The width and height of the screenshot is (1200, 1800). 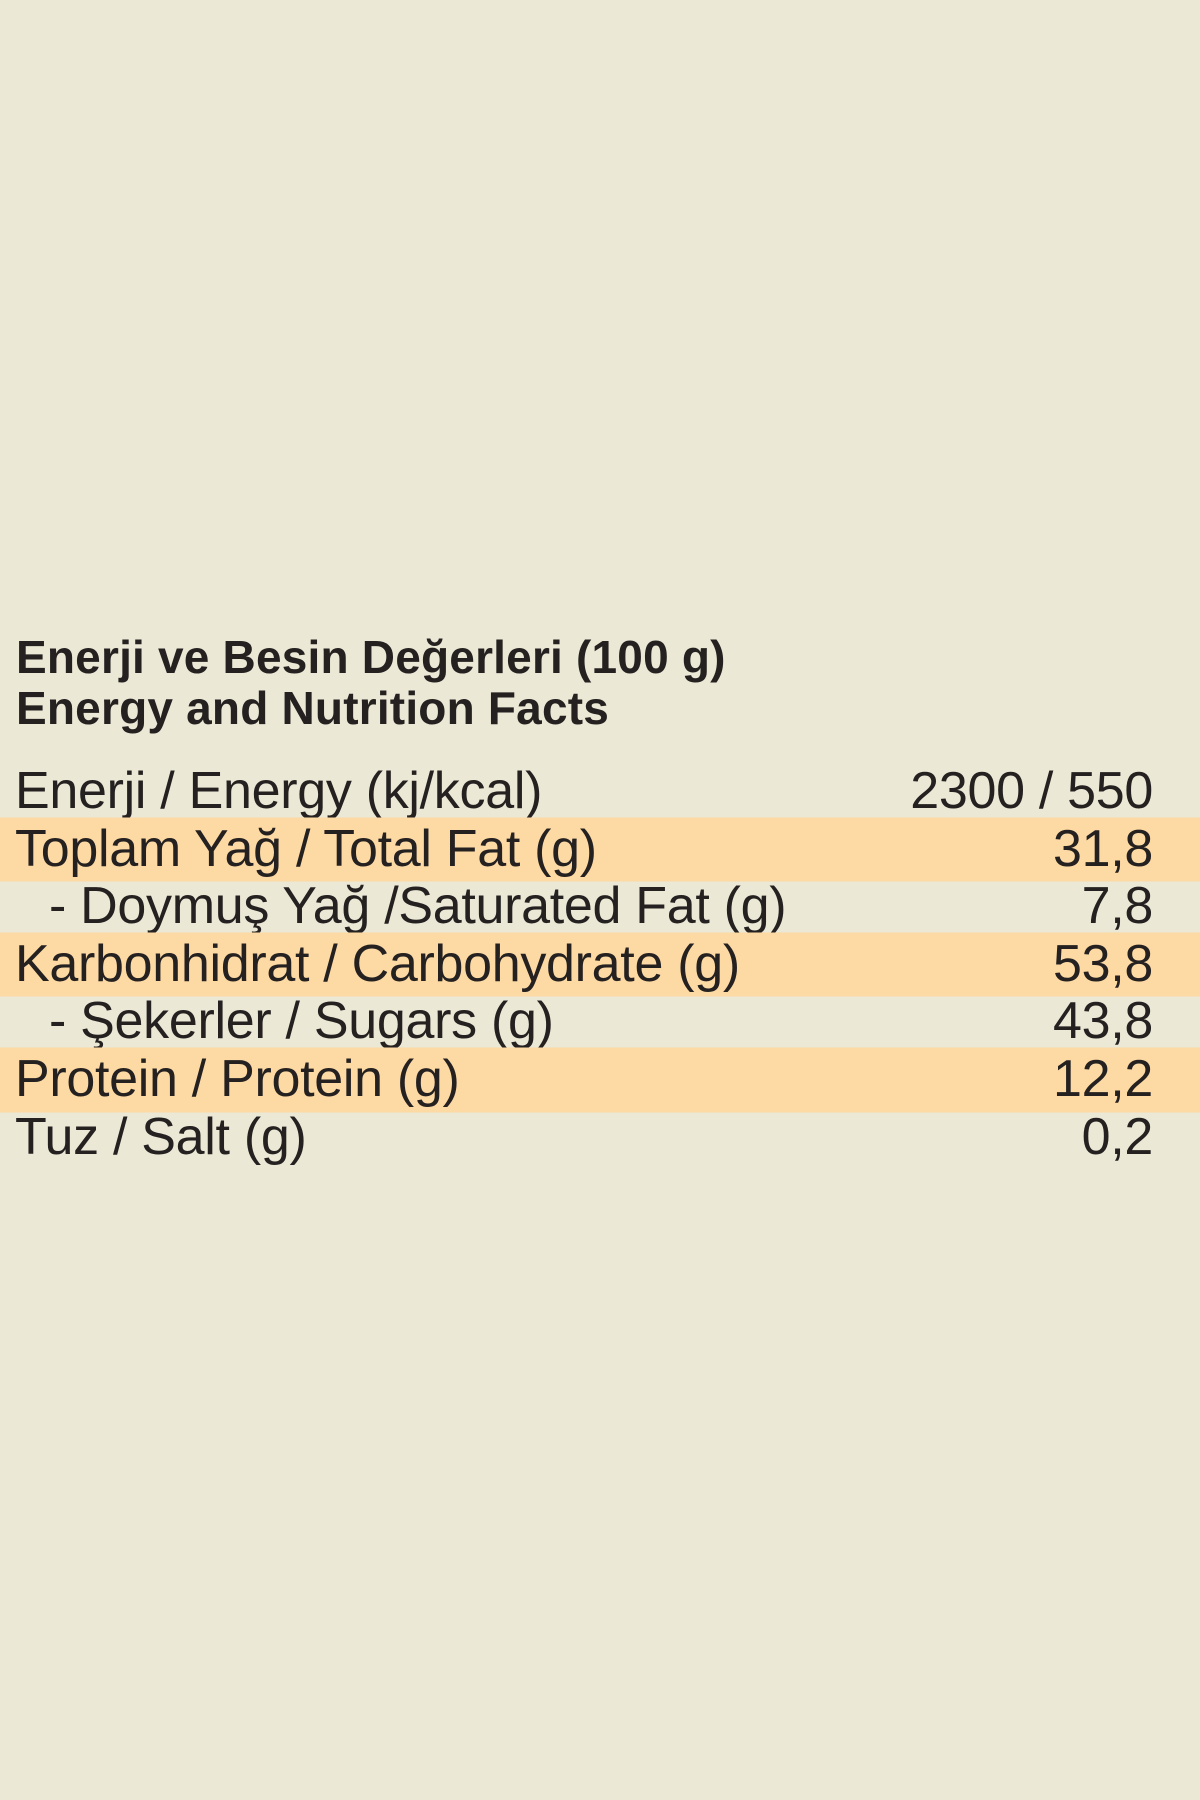 I want to click on row-label: Karbonhidrat / Carbohydrate (g), so click(x=377, y=963).